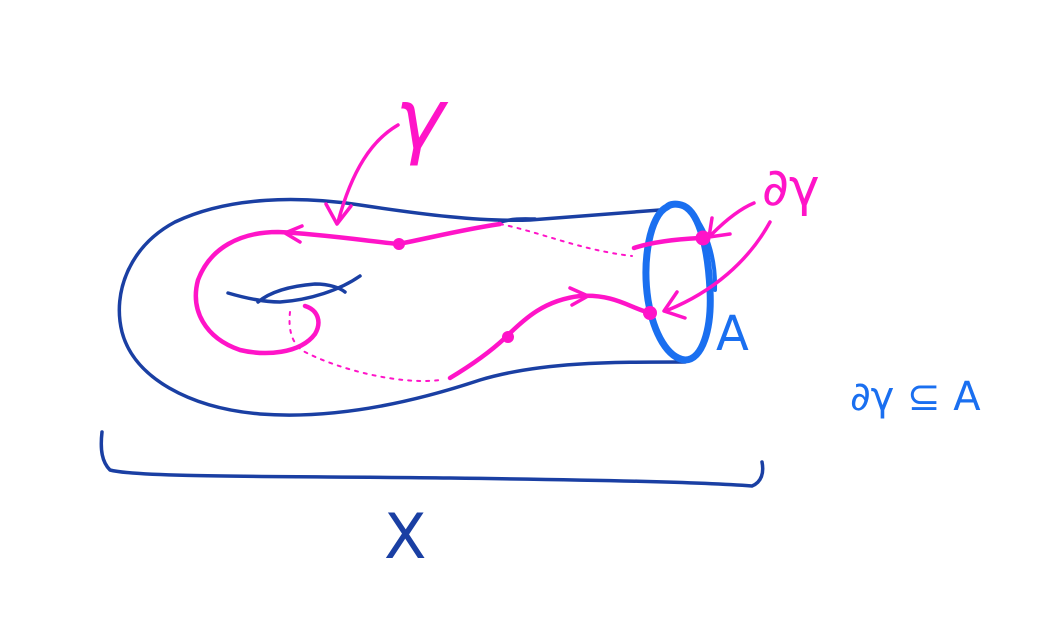 This screenshot has height=627, width=1051. Describe the element at coordinates (338, 214) in the screenshot. I see `gamma-pointer-head` at that location.